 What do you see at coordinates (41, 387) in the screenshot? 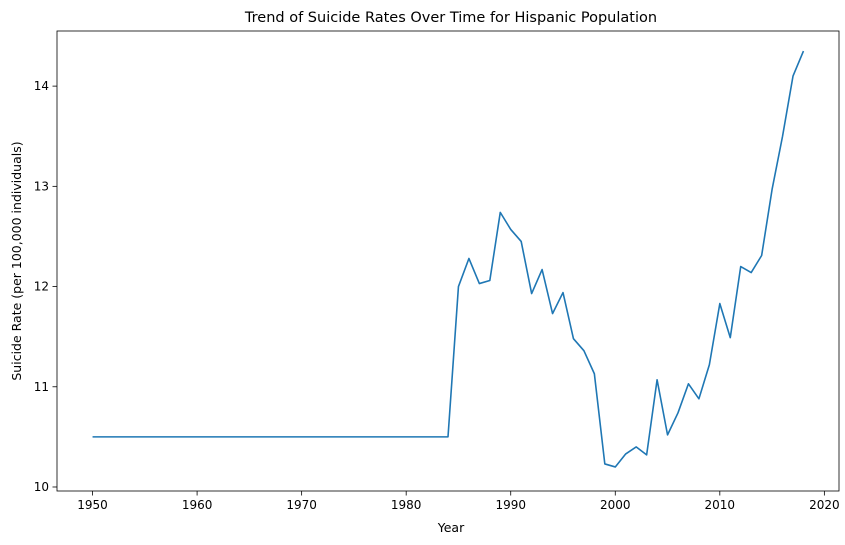
I see `y-tick-label: 11` at bounding box center [41, 387].